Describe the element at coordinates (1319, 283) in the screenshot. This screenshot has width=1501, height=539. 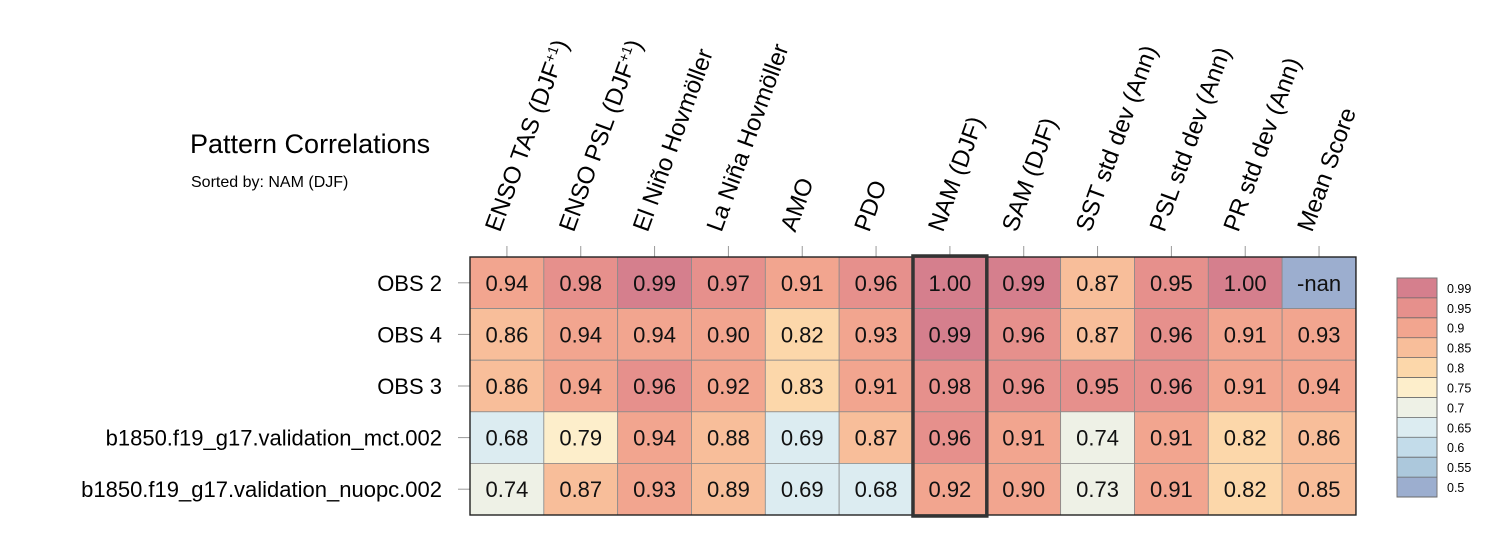
I see `cell-value: -nan` at that location.